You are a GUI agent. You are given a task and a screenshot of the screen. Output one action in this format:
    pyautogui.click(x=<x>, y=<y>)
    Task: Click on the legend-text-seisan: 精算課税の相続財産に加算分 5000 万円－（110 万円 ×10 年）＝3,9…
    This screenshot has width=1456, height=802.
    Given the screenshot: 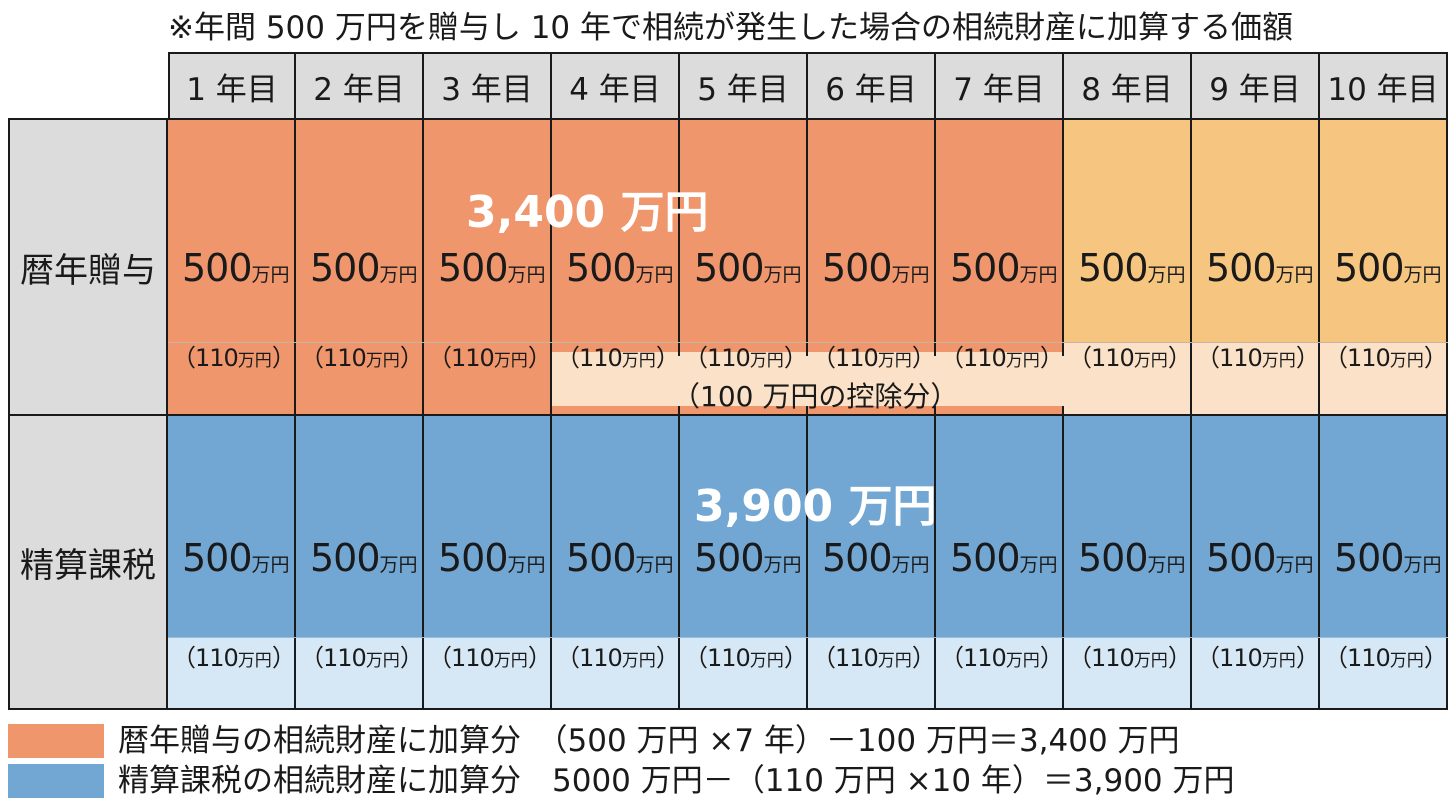 What is the action you would take?
    pyautogui.click(x=676, y=781)
    